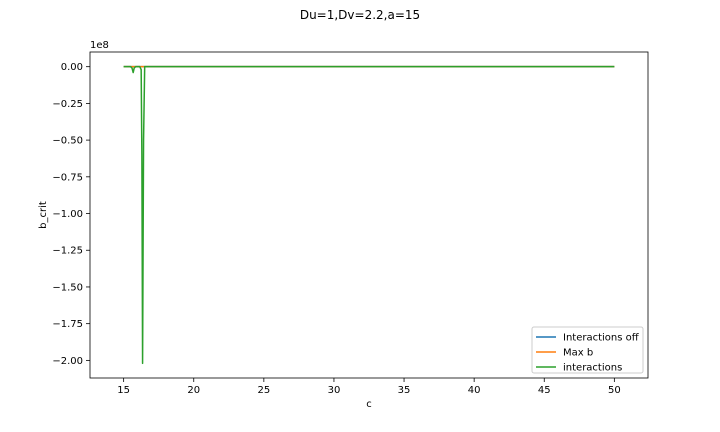  What do you see at coordinates (369, 404) in the screenshot?
I see `x-axis-label: c` at bounding box center [369, 404].